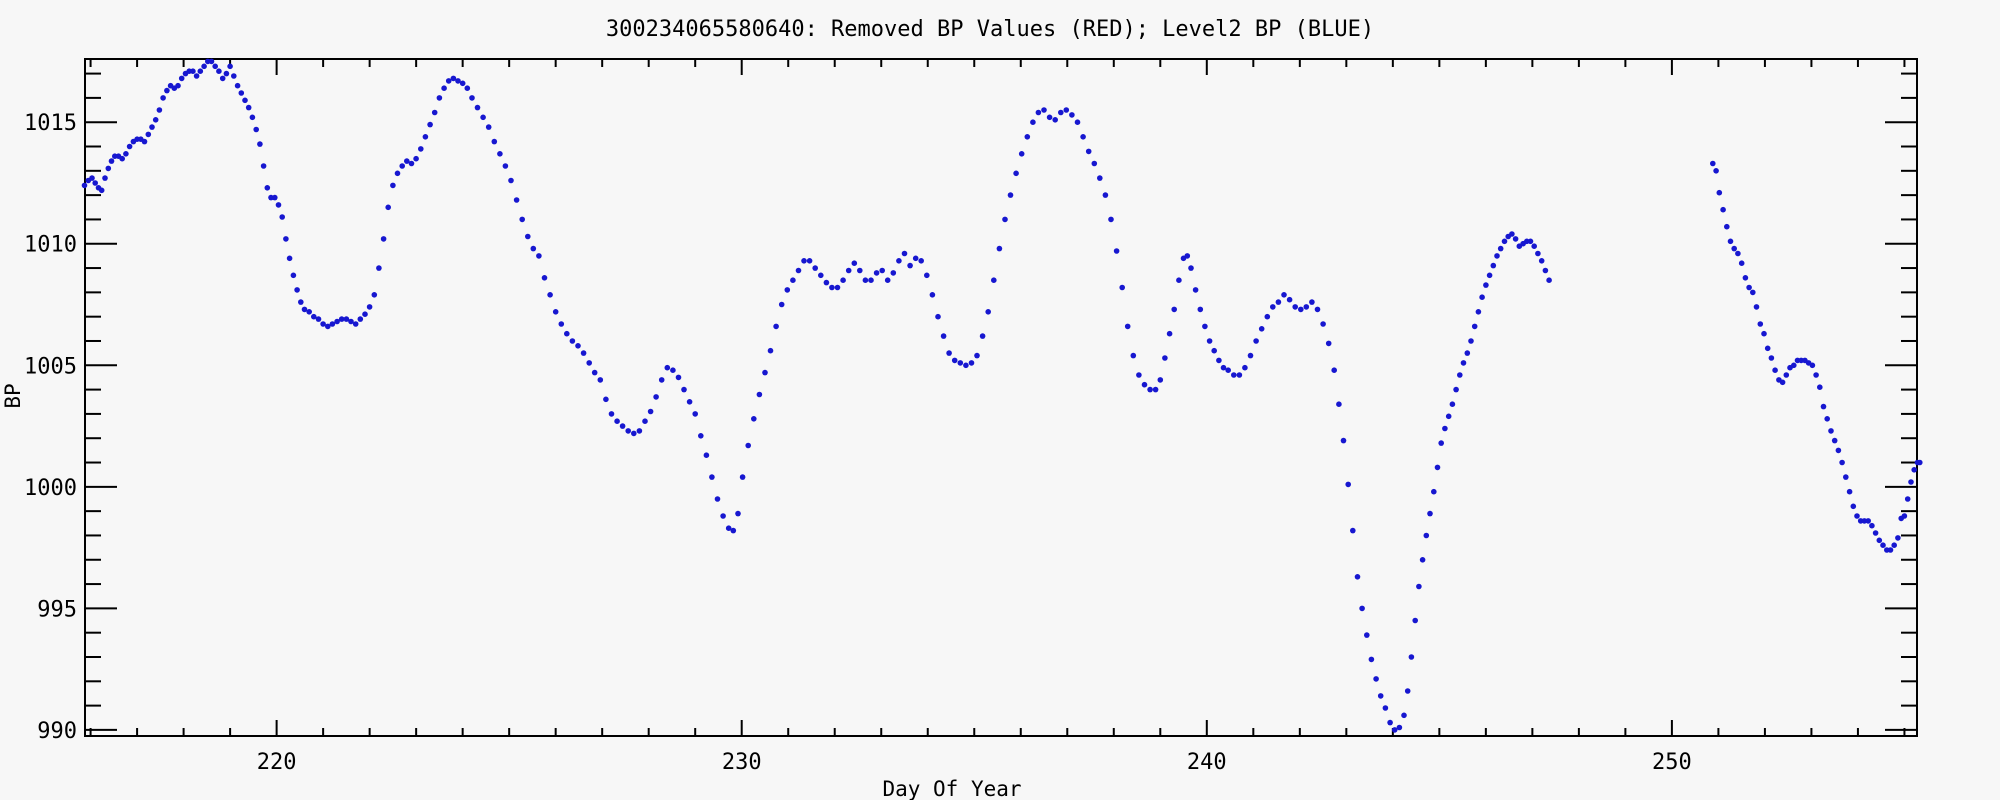  What do you see at coordinates (50, 123) in the screenshot?
I see `y-tick-label: 1015` at bounding box center [50, 123].